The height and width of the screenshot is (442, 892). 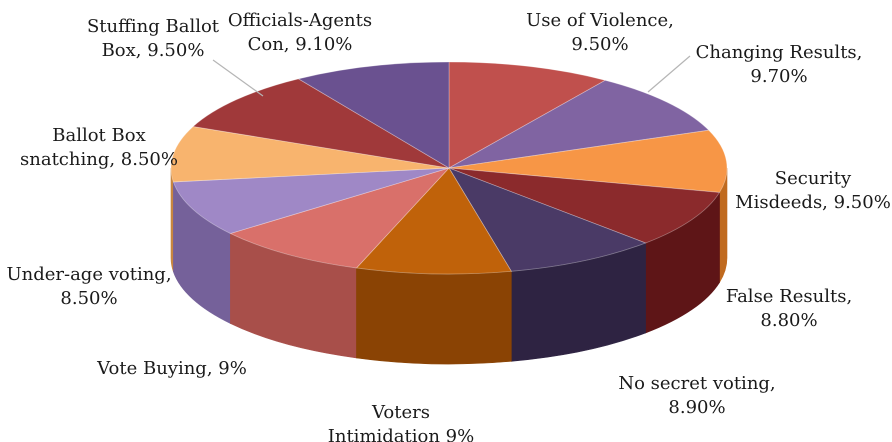 I want to click on data-label-changing-results-9-70: Changing Results, 9.70%, so click(x=779, y=64).